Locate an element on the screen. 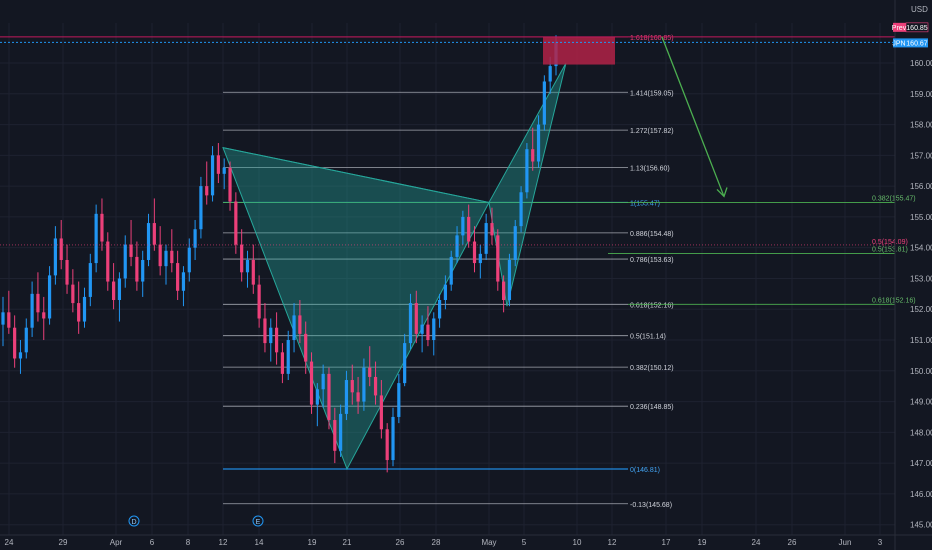 The width and height of the screenshot is (932, 550). x-tick-label: 8 is located at coordinates (188, 542).